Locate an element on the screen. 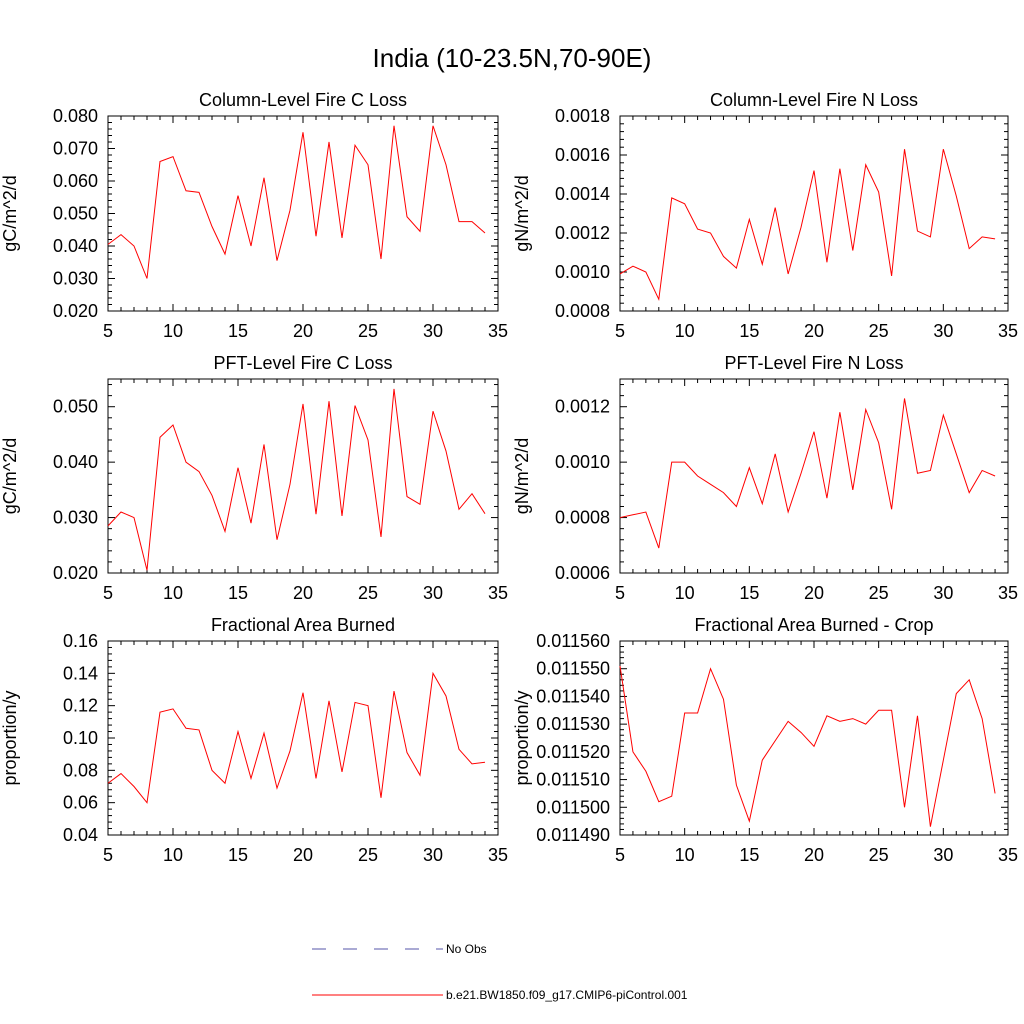  y-tick-label: 0.0016 is located at coordinates (582, 155).